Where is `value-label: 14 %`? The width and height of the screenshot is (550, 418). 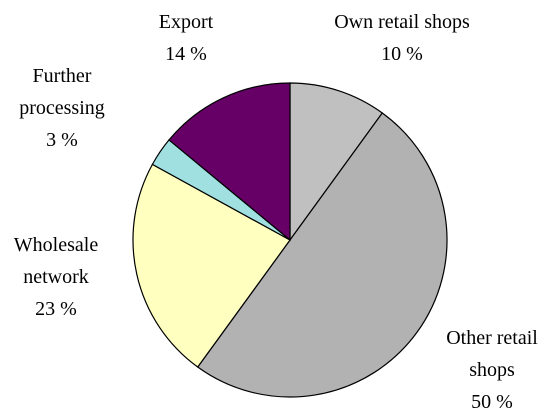 value-label: 14 % is located at coordinates (186, 54).